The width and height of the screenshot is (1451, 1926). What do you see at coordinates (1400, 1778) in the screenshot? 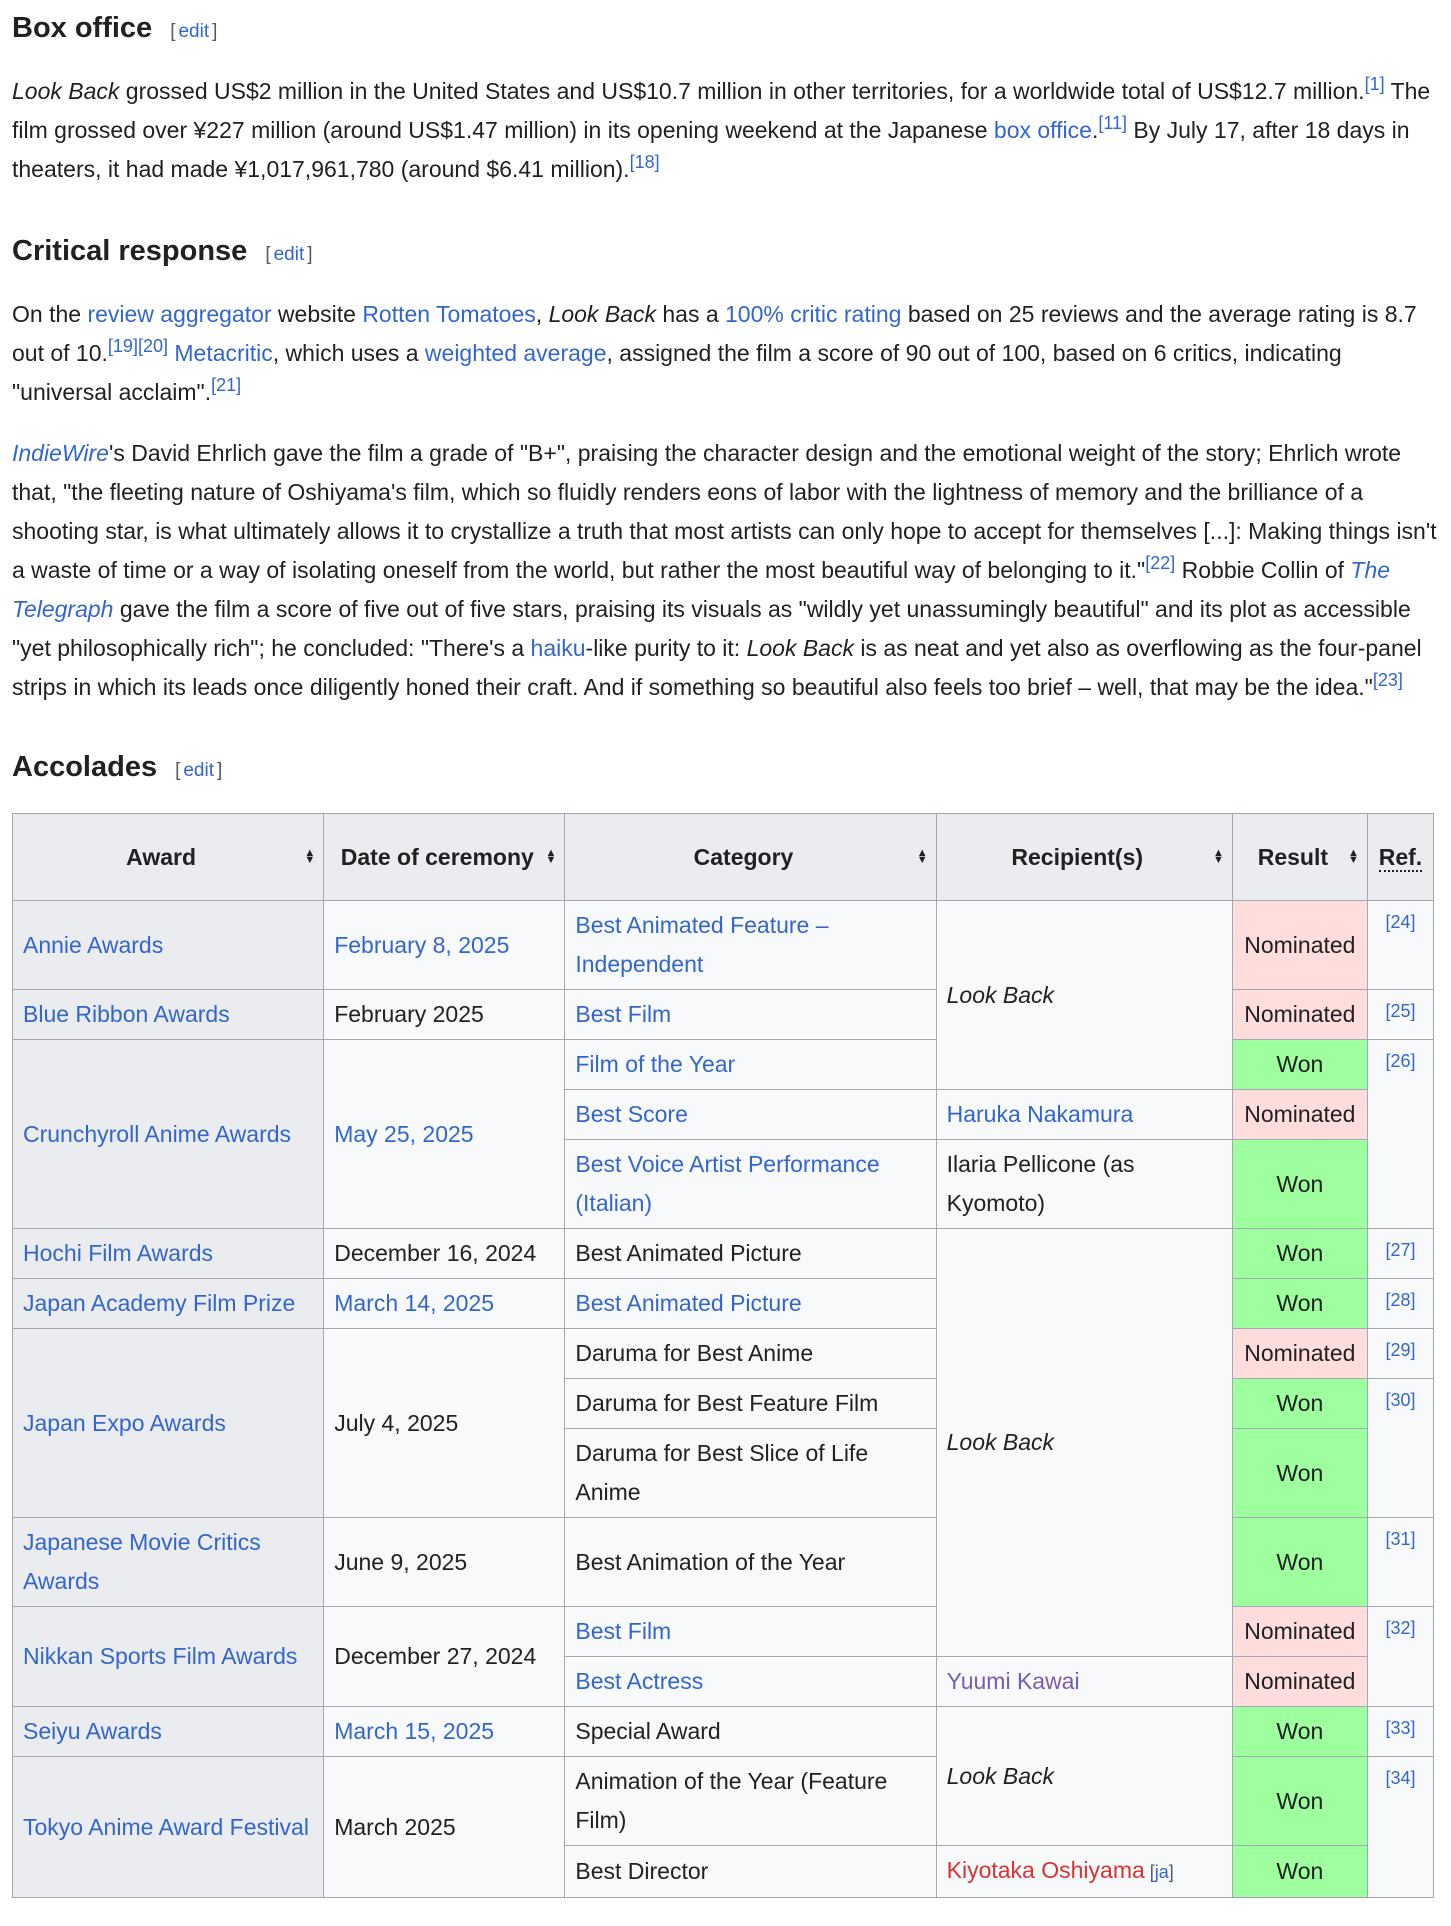
I see `citation-link: [34]` at bounding box center [1400, 1778].